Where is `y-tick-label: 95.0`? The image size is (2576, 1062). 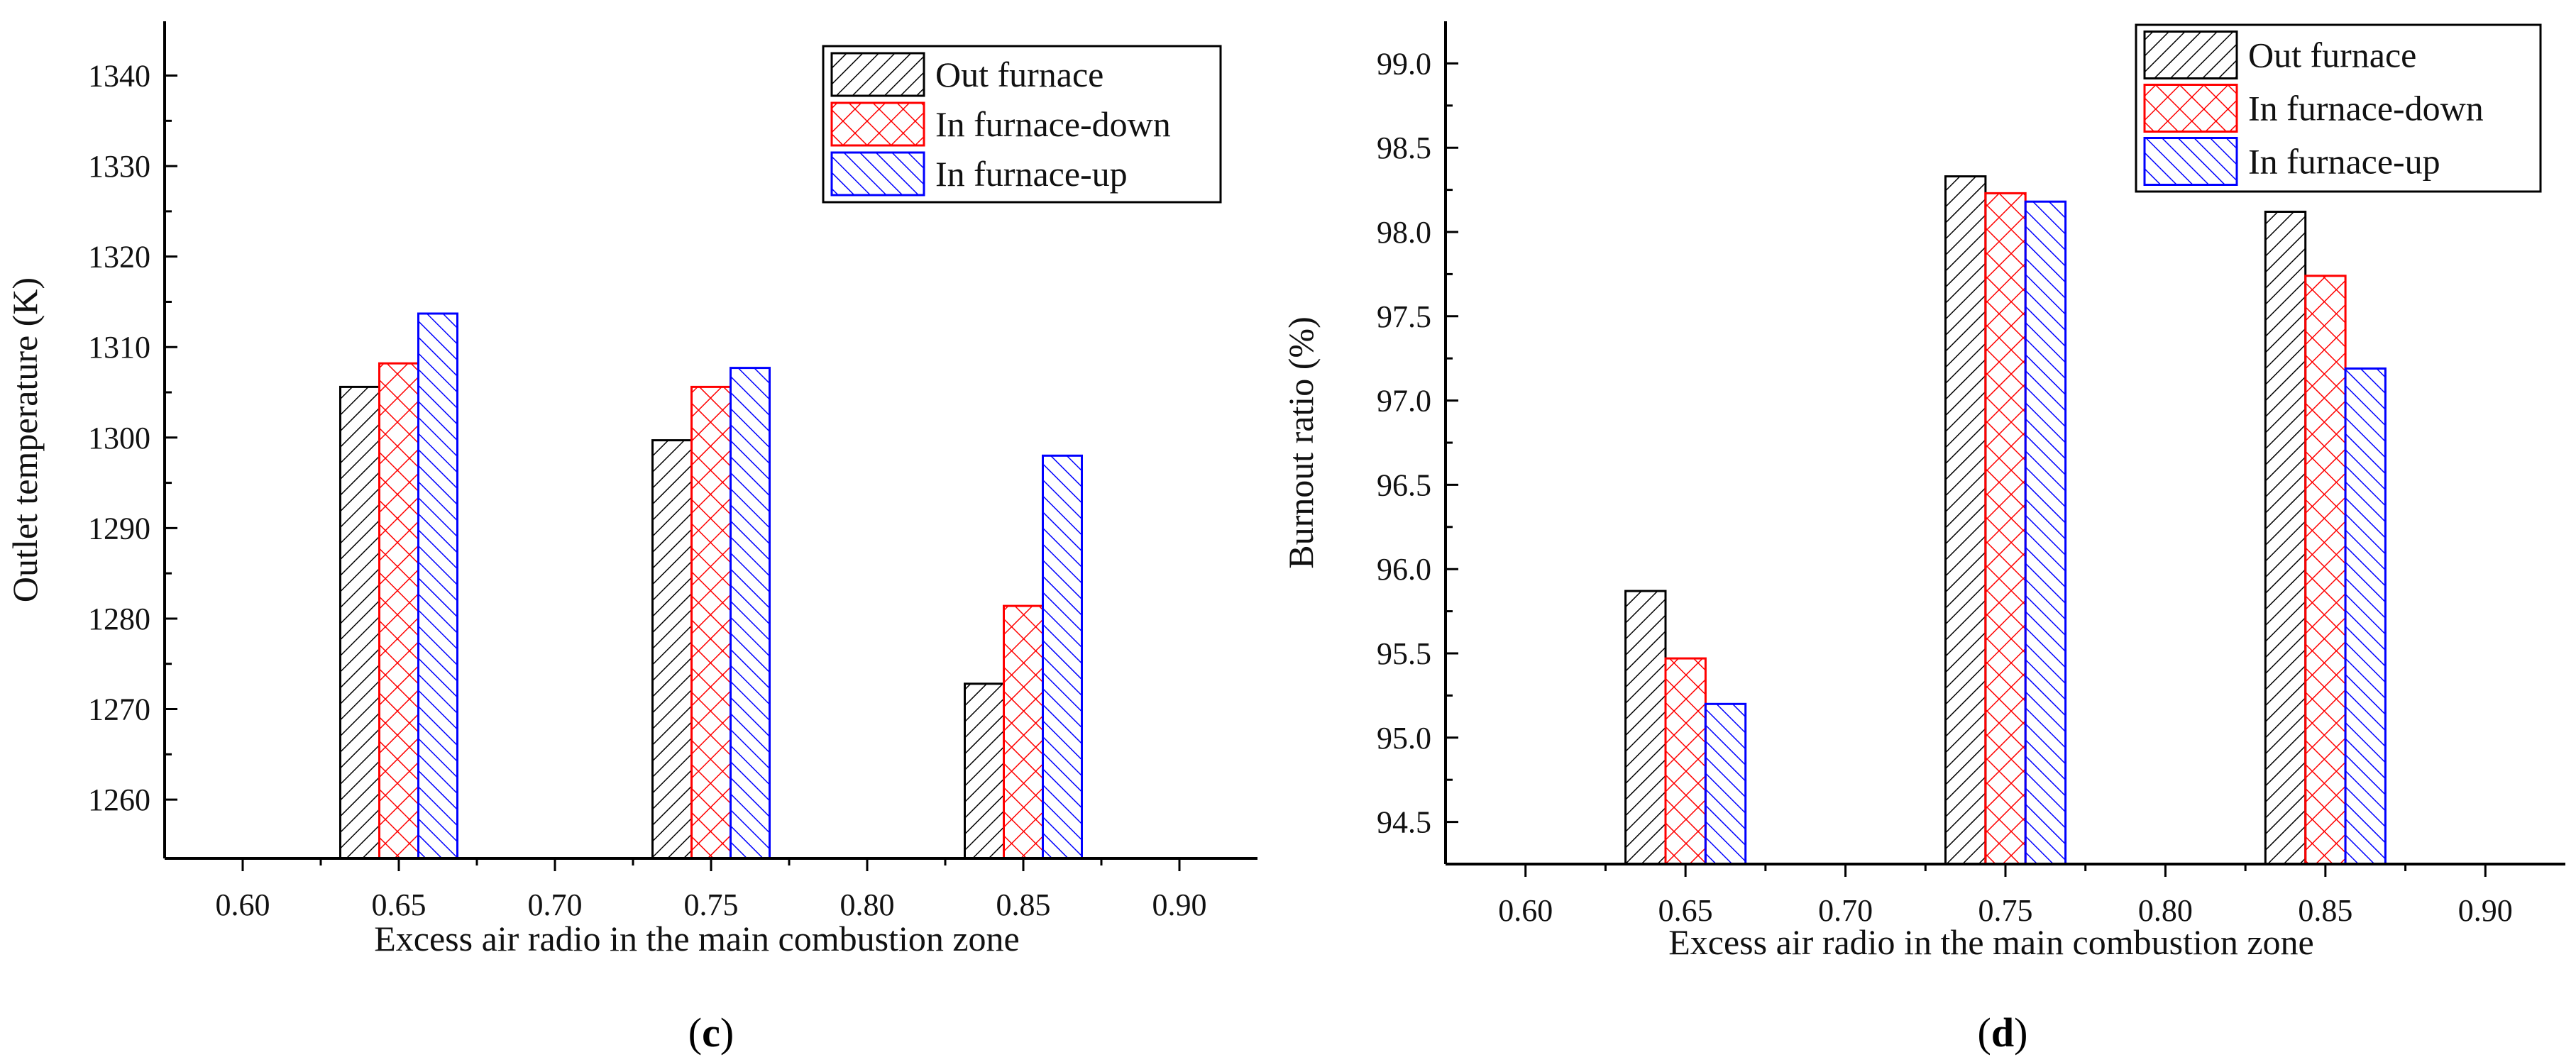
y-tick-label: 95.0 is located at coordinates (1404, 739).